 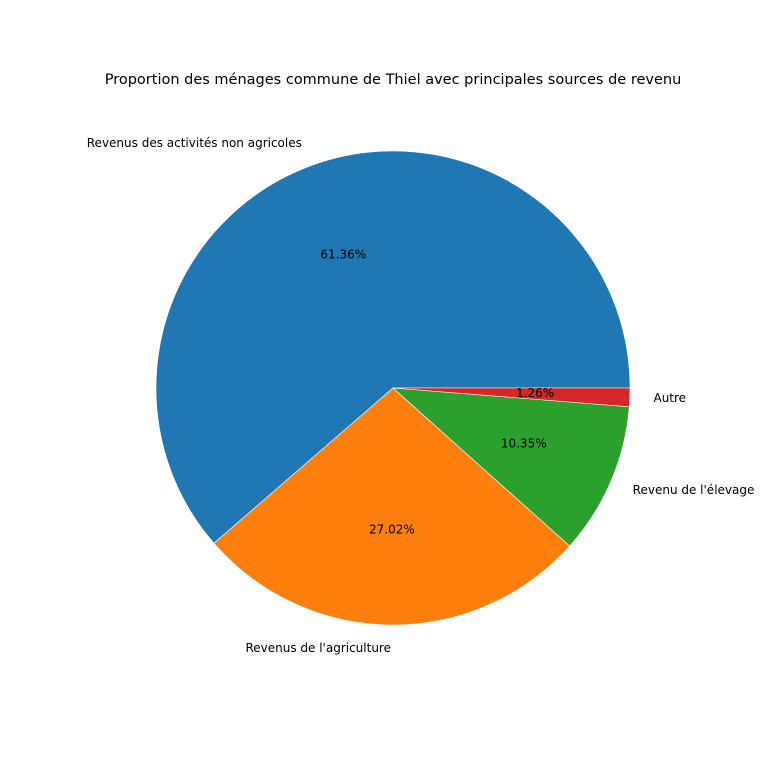 What do you see at coordinates (392, 530) in the screenshot?
I see `pct-label-revenus-de-l-agriculture: 27.02%` at bounding box center [392, 530].